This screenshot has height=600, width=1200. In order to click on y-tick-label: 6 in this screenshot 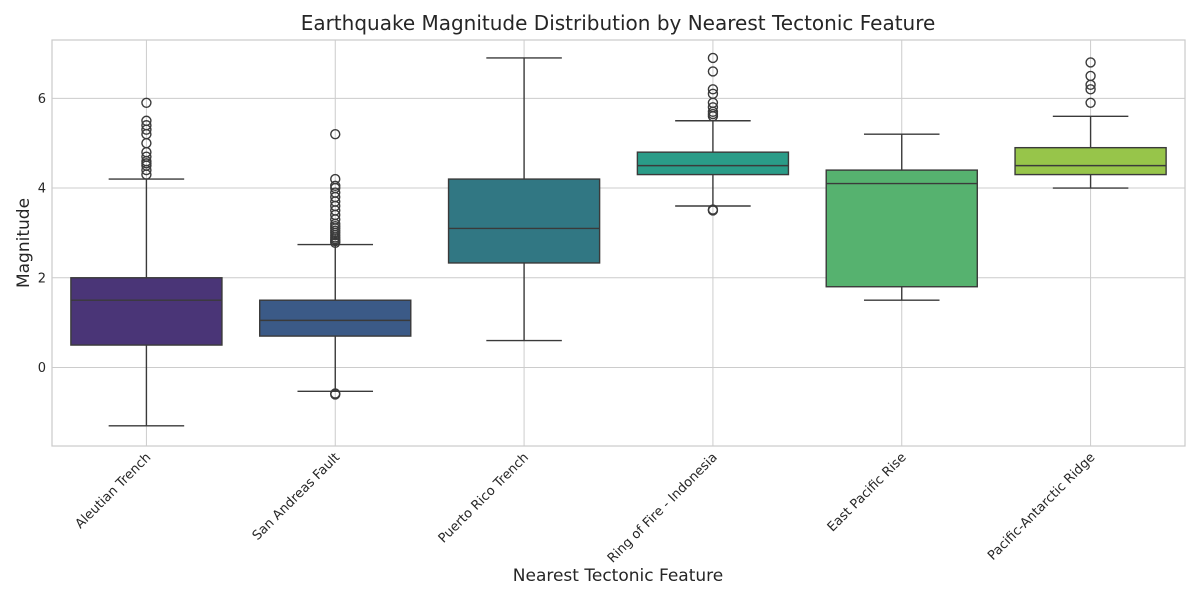, I will do `click(42, 99)`.